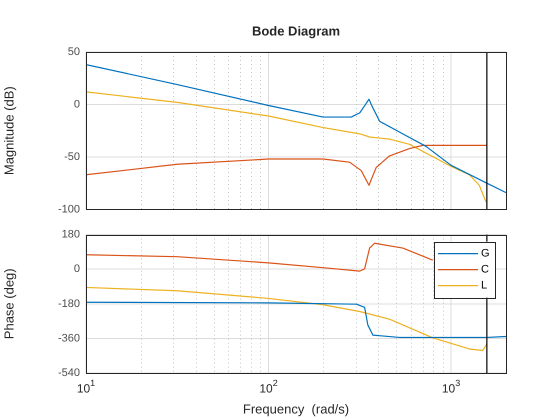 This screenshot has width=560, height=420. Describe the element at coordinates (74, 52) in the screenshot. I see `y-tick-label: 50` at that location.